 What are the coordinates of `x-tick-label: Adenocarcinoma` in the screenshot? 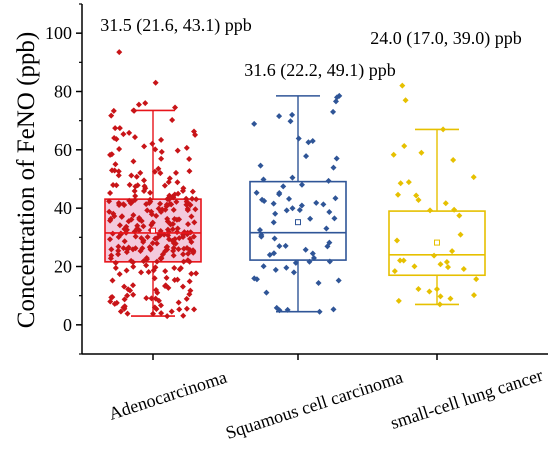 It's located at (167, 395).